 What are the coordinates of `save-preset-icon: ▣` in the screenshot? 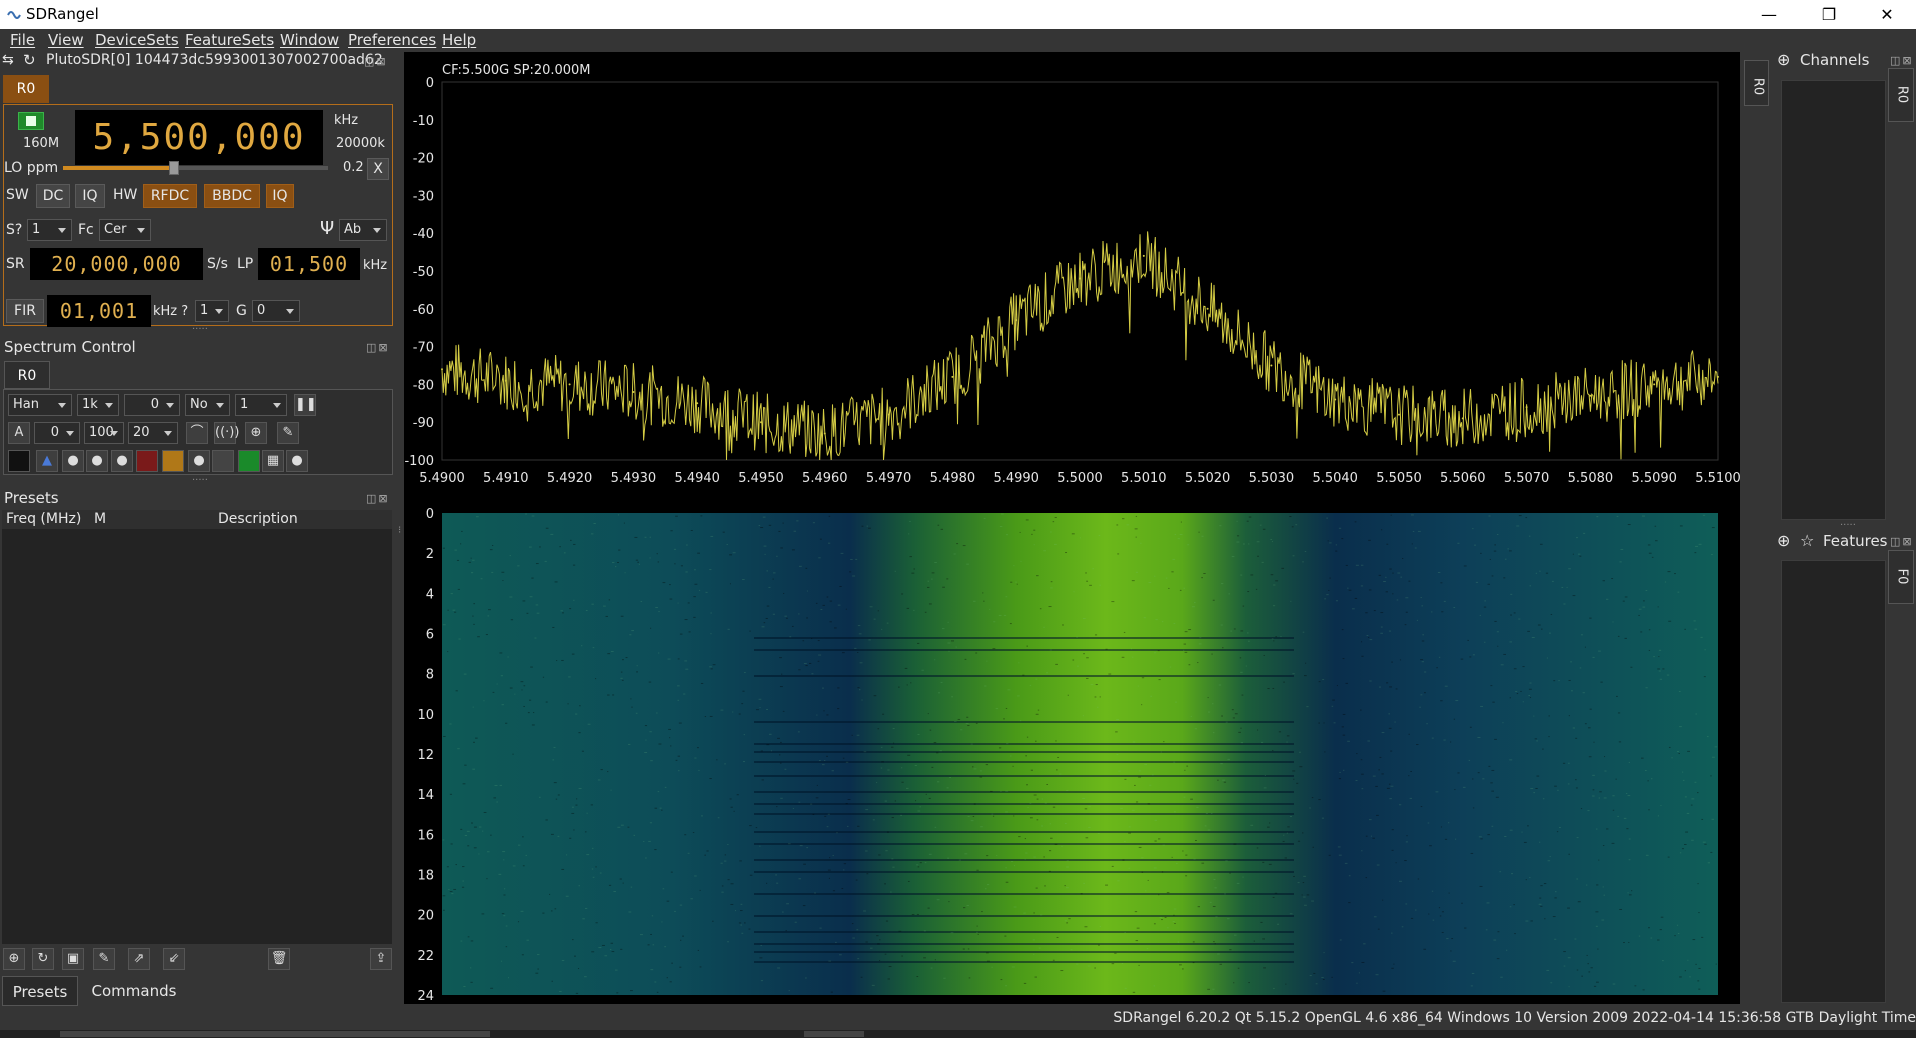 It's located at (73, 959).